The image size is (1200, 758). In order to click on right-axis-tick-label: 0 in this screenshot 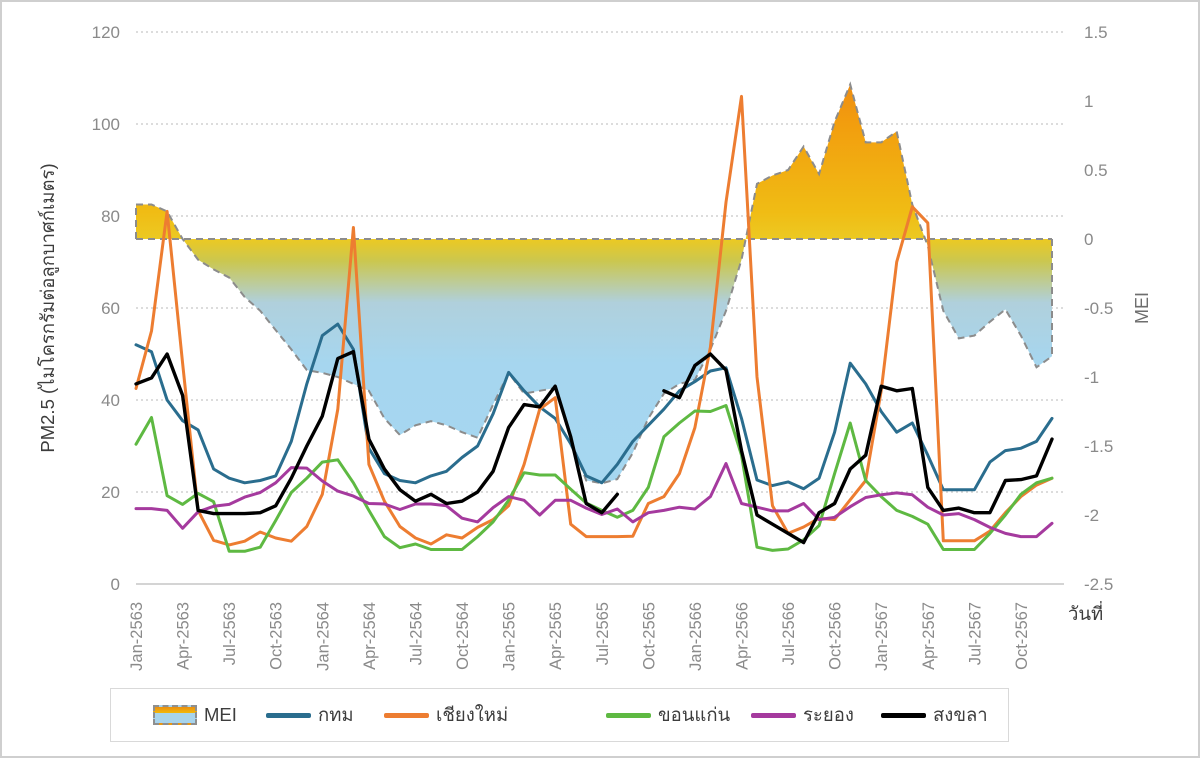, I will do `click(1088, 239)`.